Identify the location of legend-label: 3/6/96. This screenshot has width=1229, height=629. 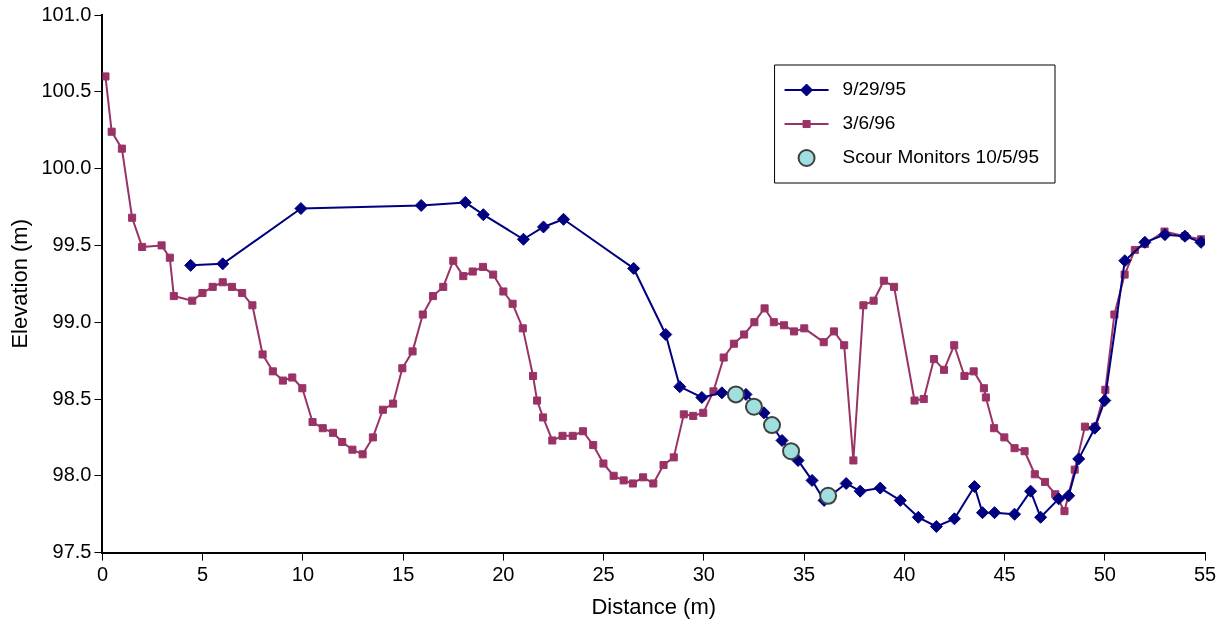
(869, 123).